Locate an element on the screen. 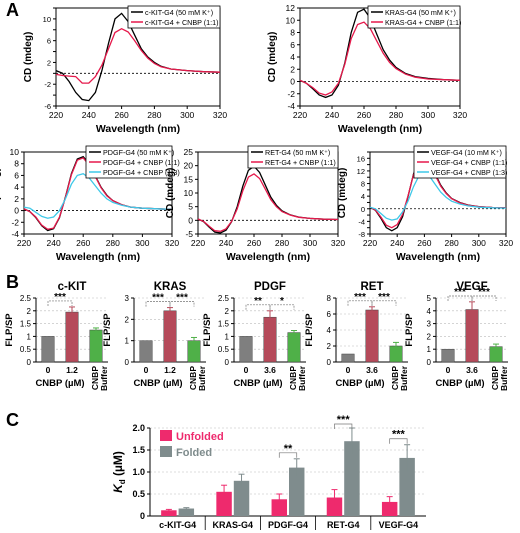  chart-title: PDGF is located at coordinates (270, 287).